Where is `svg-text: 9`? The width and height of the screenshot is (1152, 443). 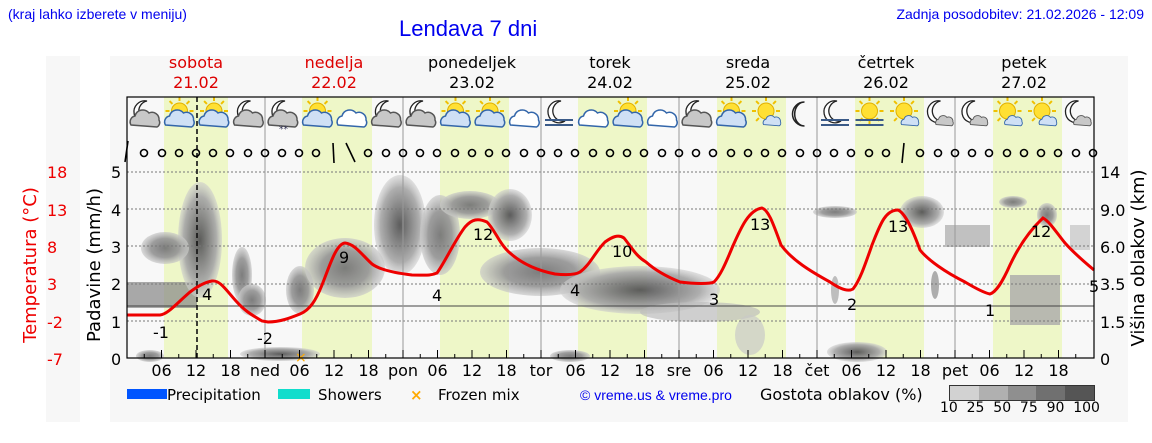 svg-text: 9 is located at coordinates (344, 257).